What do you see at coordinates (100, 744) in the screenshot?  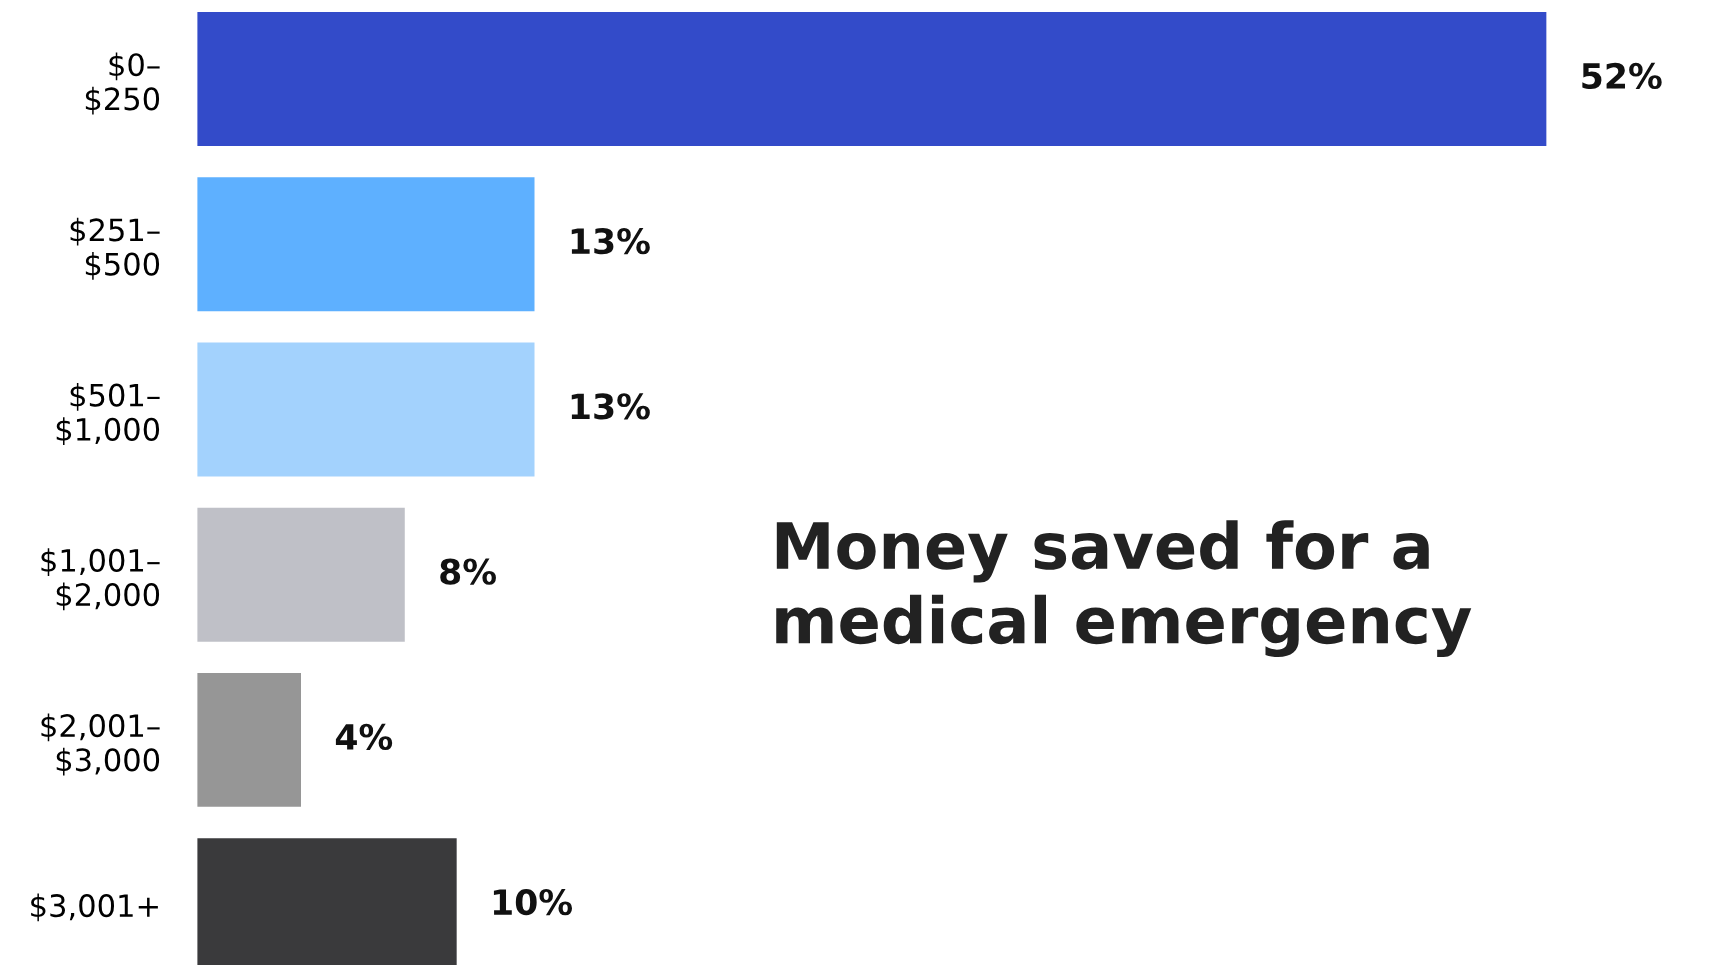 I see `y-tick-label: $2,001– $3,000` at bounding box center [100, 744].